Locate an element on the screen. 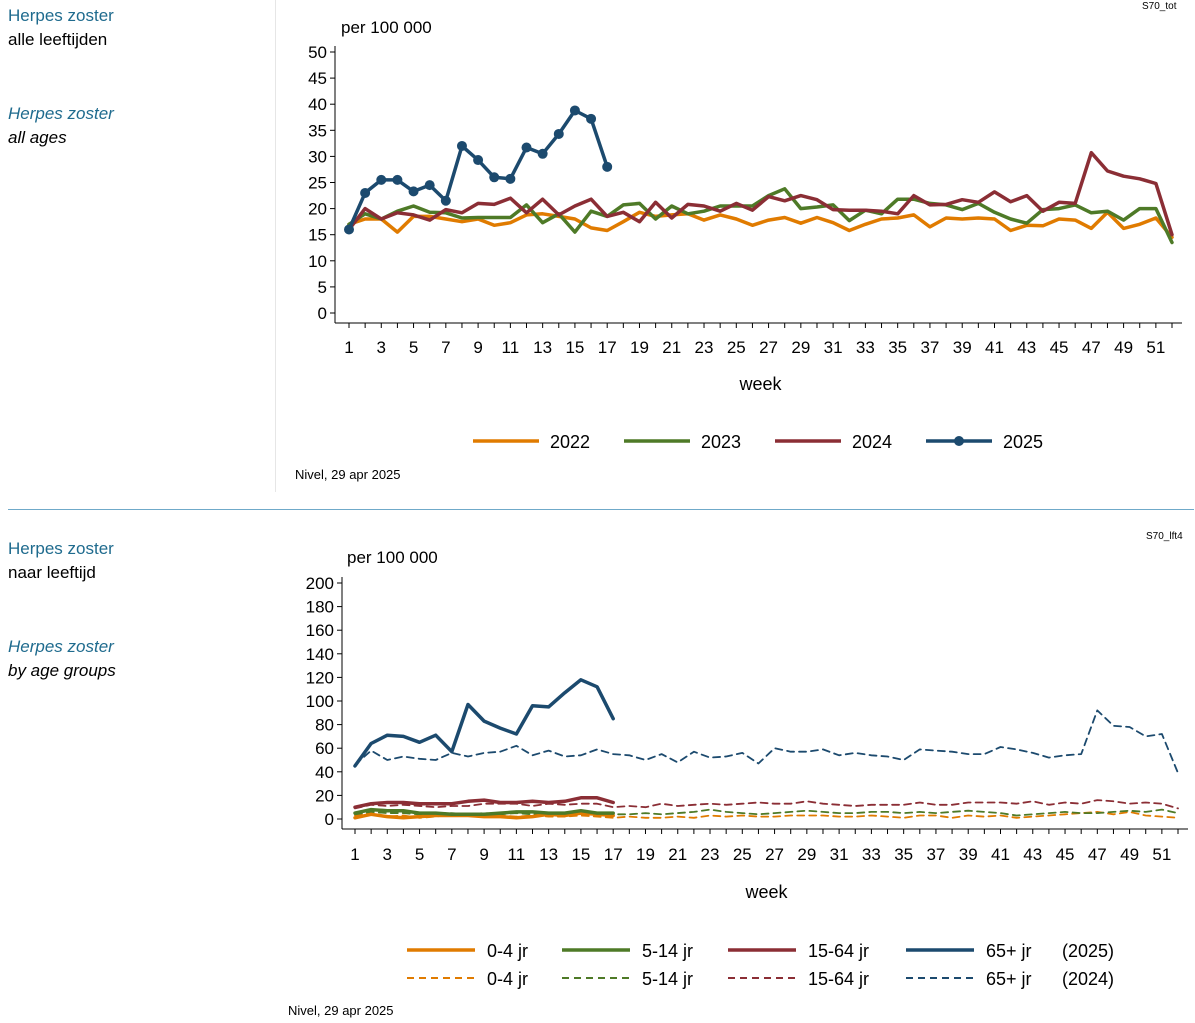 Image resolution: width=1195 pixels, height=1023 pixels. chart2-series-514jr-2025-line is located at coordinates (484, 812).